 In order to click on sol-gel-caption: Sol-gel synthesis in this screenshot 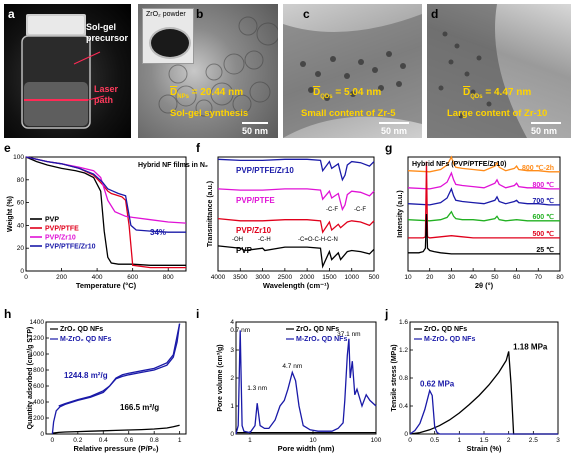, I will do `click(209, 113)`.